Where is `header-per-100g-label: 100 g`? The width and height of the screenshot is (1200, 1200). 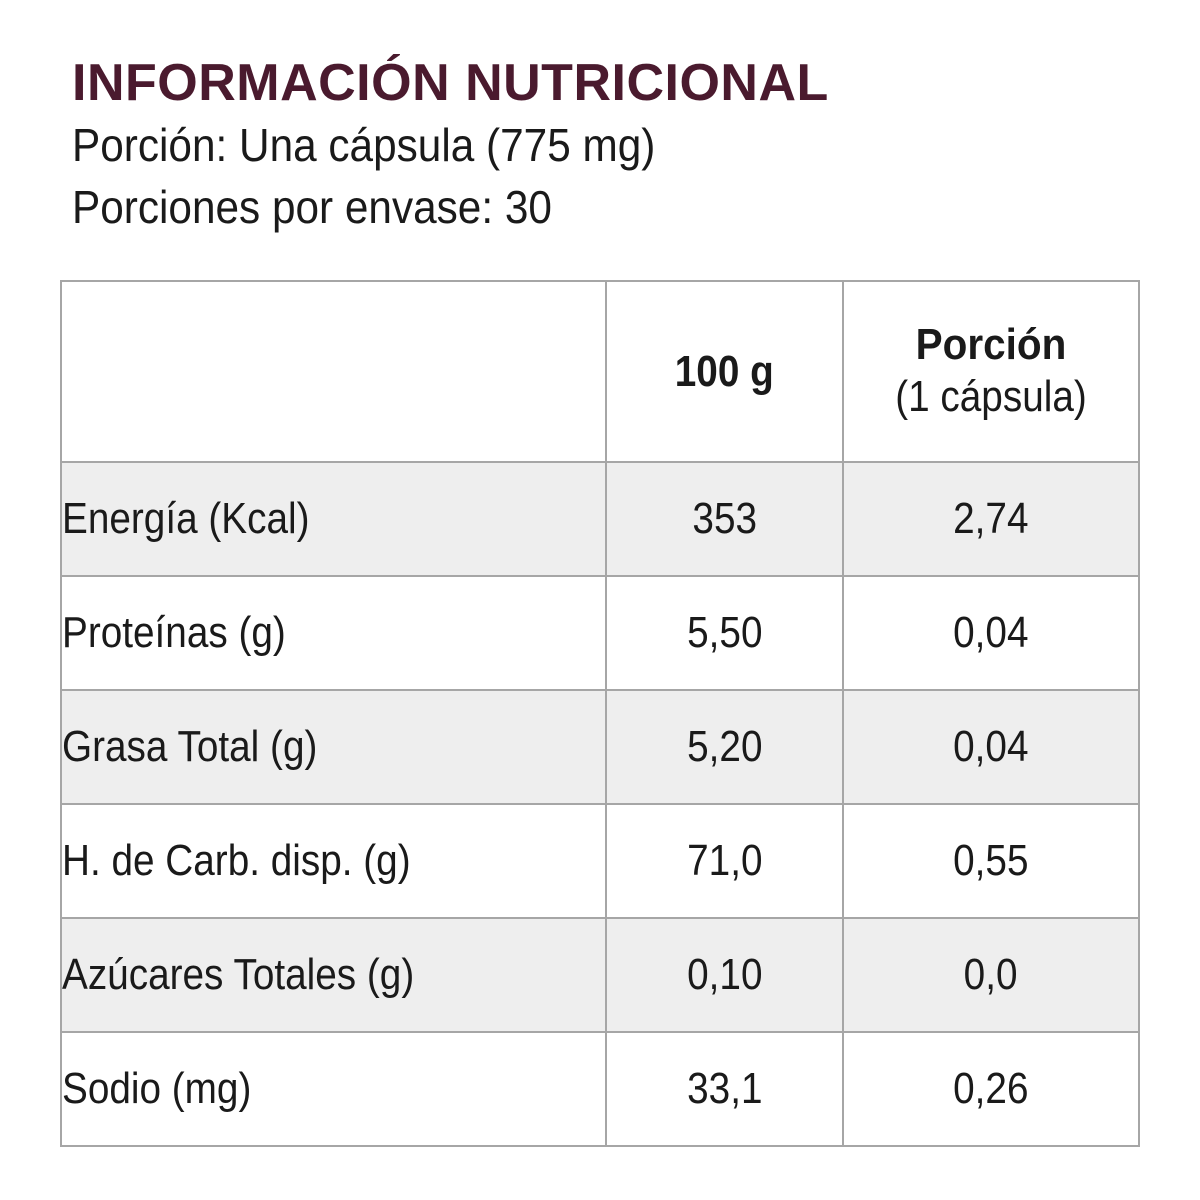
header-per-100g-label: 100 g is located at coordinates (724, 371).